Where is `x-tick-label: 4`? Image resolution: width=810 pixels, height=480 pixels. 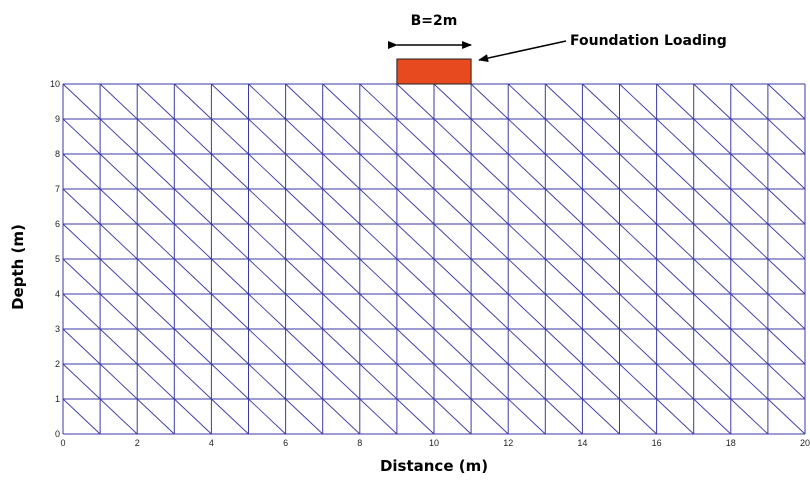
x-tick-label: 4 is located at coordinates (211, 443).